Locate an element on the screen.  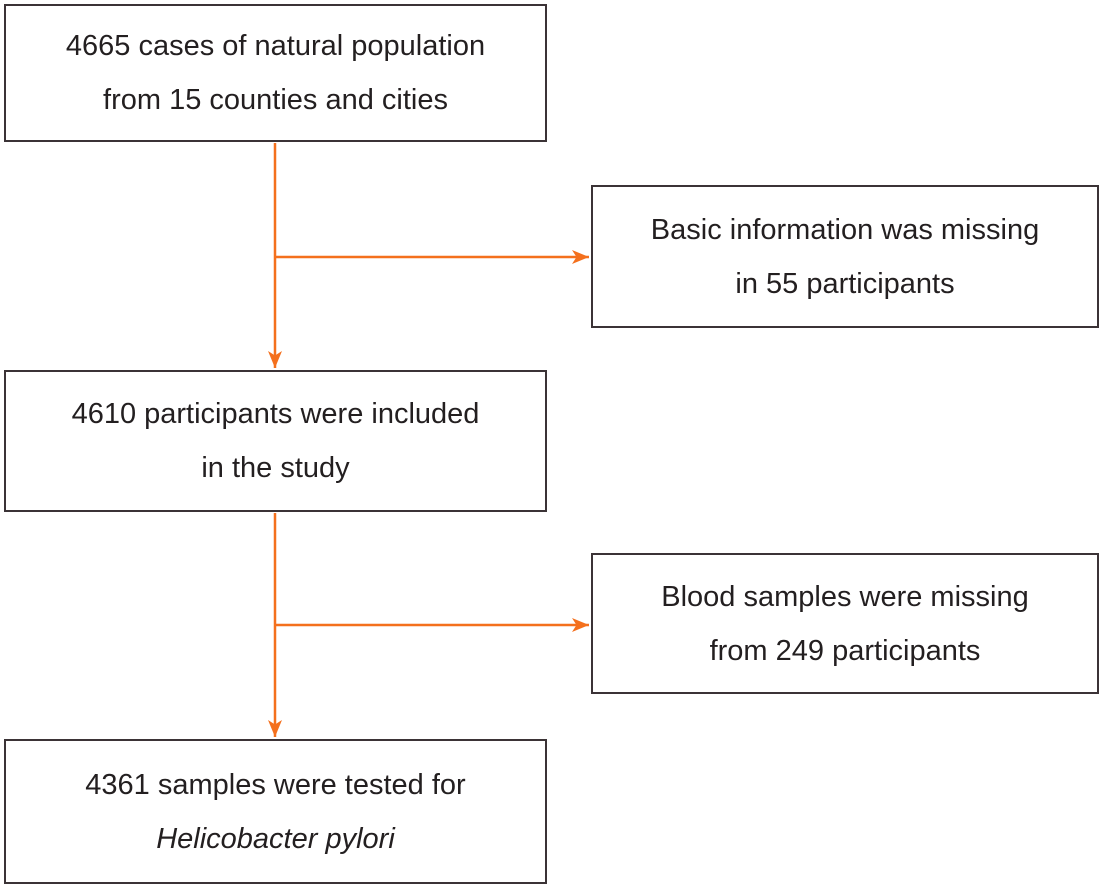
node-included-line2: in the study is located at coordinates (275, 468).